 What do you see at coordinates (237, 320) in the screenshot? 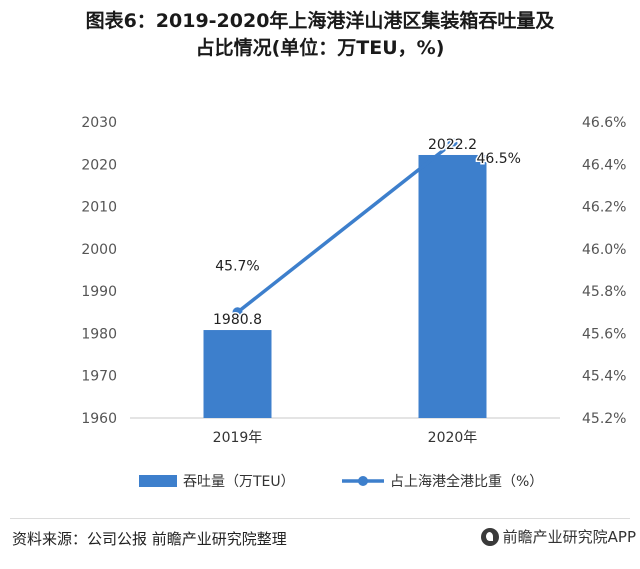
I see `bar-data-label: 1980.8` at bounding box center [237, 320].